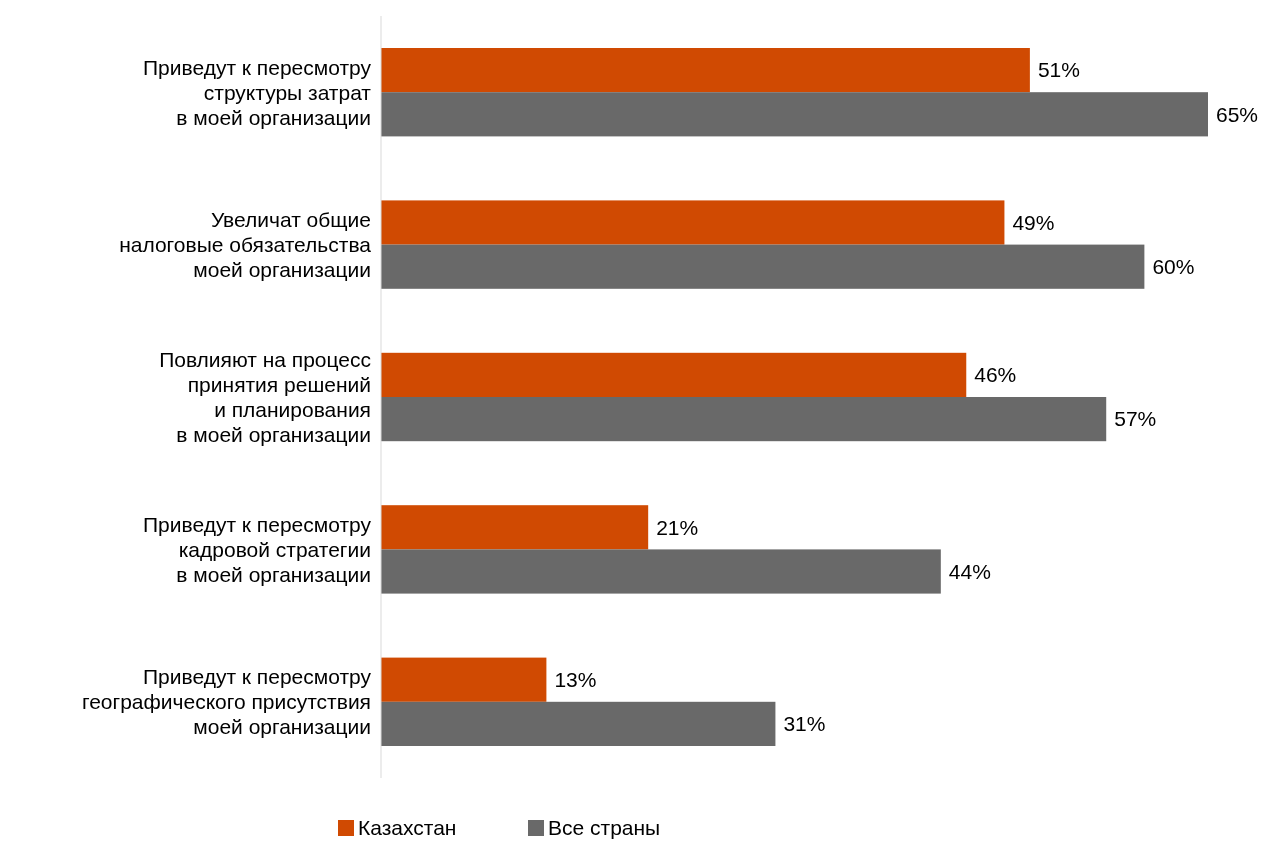  What do you see at coordinates (995, 375) in the screenshot?
I see `data-label: 46%` at bounding box center [995, 375].